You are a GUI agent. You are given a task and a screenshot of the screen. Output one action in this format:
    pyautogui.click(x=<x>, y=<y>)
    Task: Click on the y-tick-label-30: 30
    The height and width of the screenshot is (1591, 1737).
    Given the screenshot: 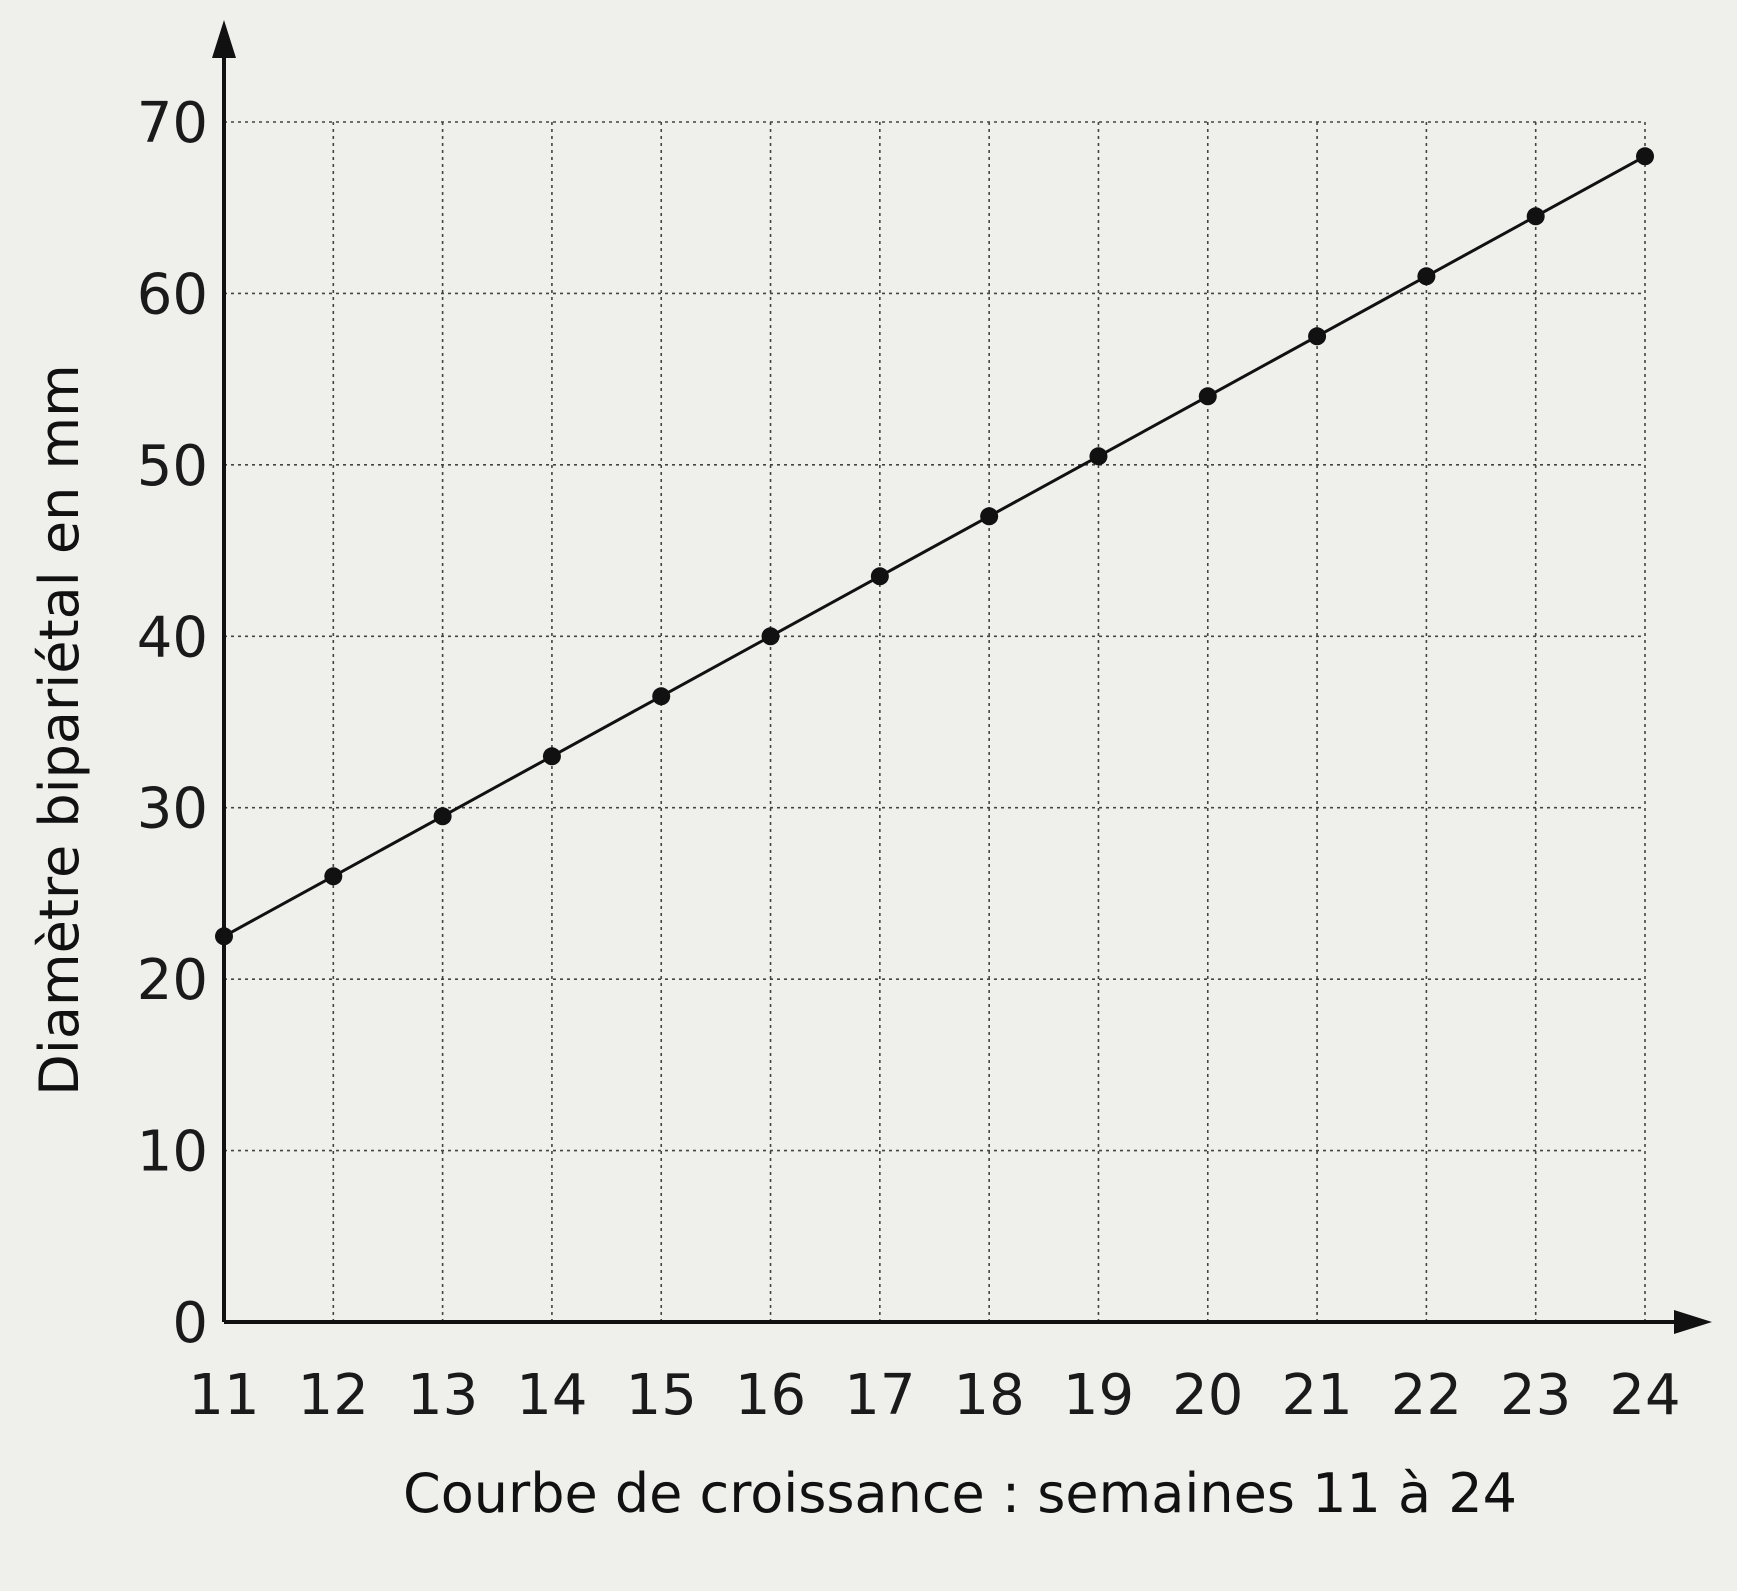 What is the action you would take?
    pyautogui.click(x=172, y=809)
    